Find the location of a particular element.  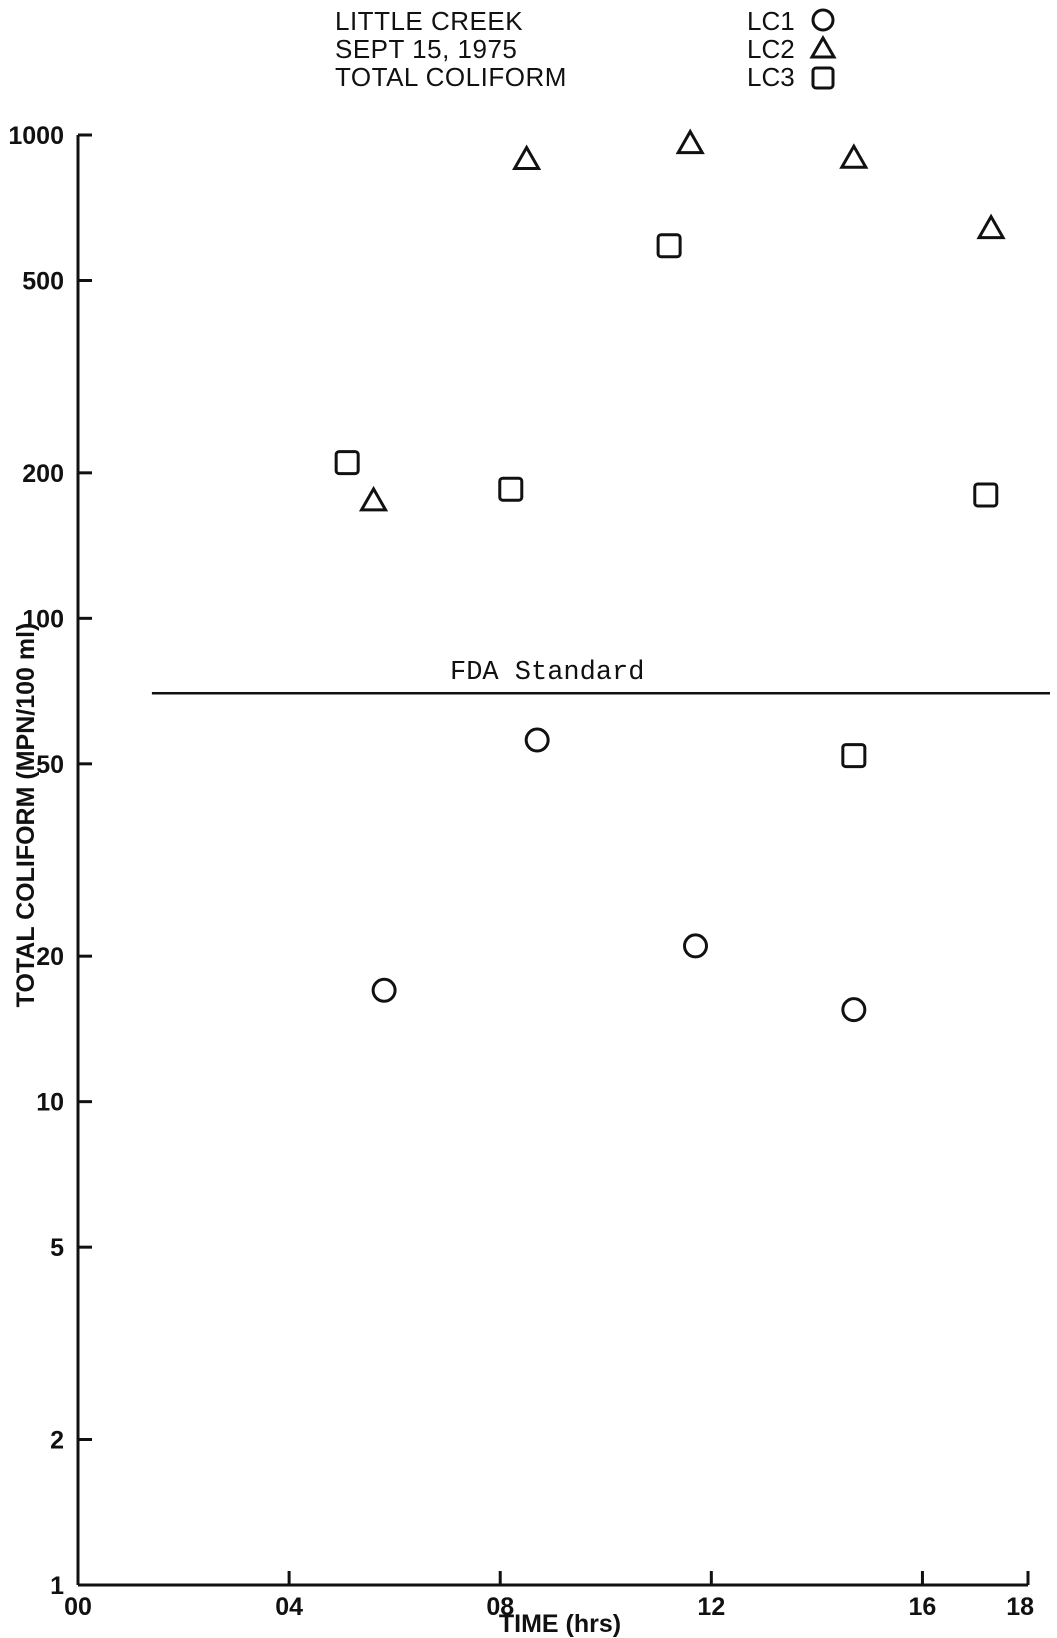

x-tick-label: 12 is located at coordinates (711, 1607).